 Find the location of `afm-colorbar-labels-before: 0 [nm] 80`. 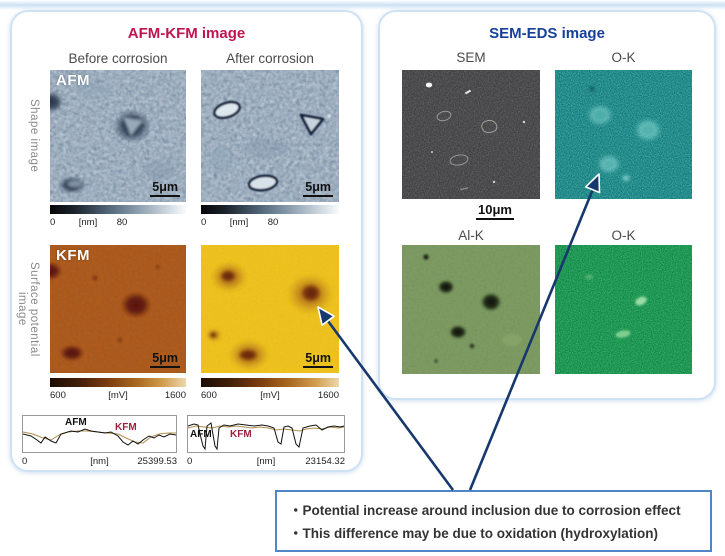

afm-colorbar-labels-before: 0 [nm] 80 is located at coordinates (118, 223).